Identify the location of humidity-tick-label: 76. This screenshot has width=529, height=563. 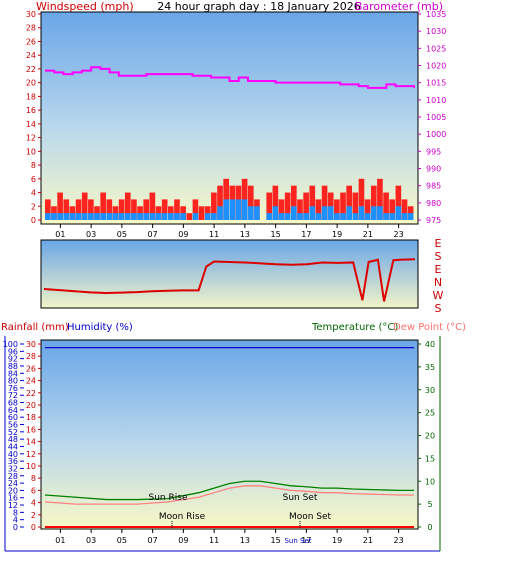
(13, 388).